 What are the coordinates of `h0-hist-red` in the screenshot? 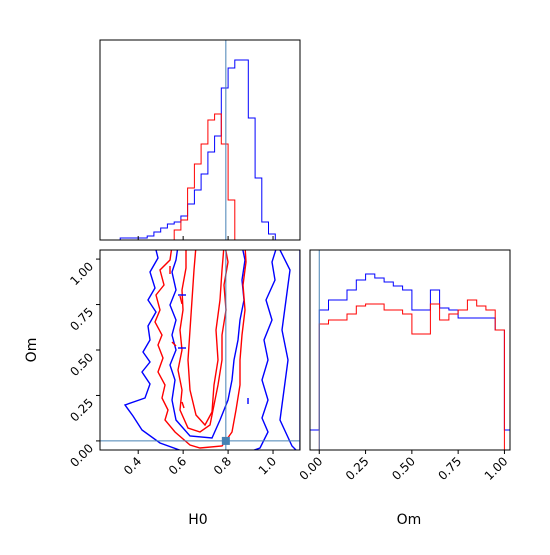 It's located at (204, 177).